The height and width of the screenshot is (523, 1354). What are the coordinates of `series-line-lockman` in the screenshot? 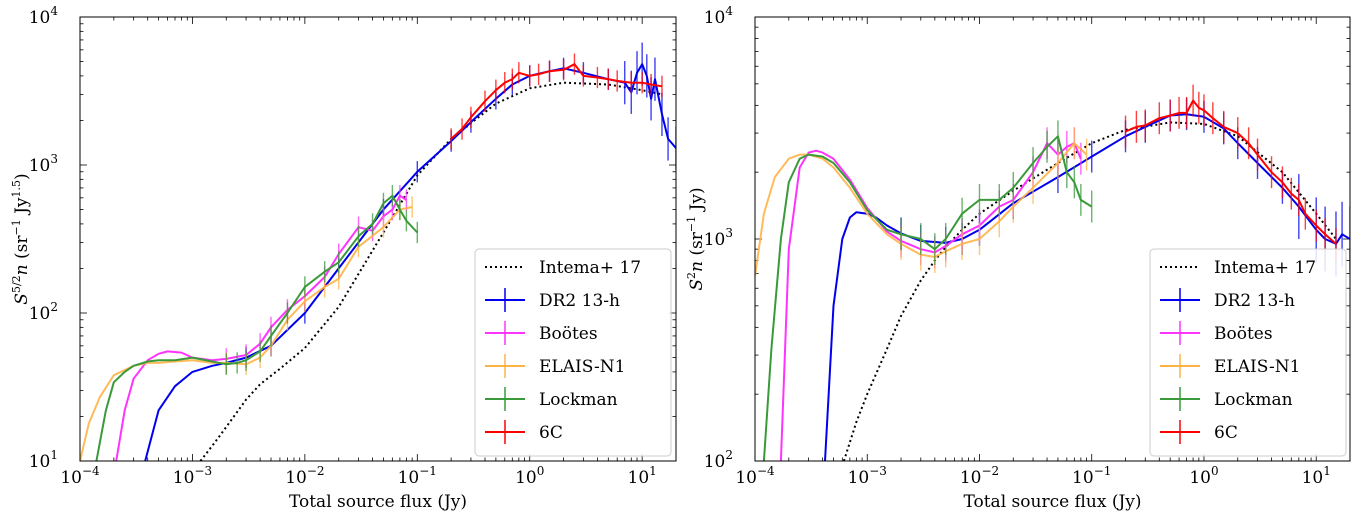 It's located at (257, 327).